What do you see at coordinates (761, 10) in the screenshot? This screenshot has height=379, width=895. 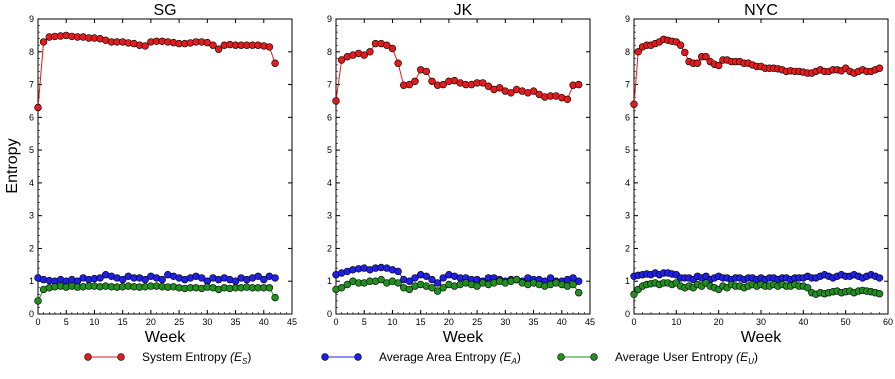 I see `panel-title: NYC` at bounding box center [761, 10].